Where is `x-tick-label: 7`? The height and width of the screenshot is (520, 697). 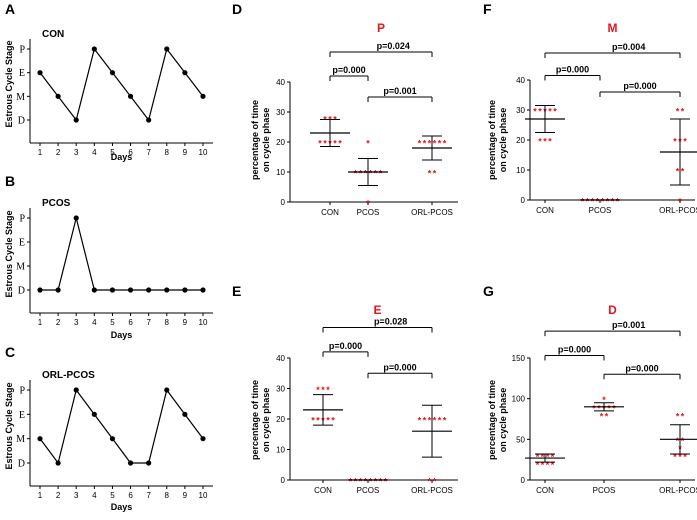 x-tick-label: 7 is located at coordinates (148, 152).